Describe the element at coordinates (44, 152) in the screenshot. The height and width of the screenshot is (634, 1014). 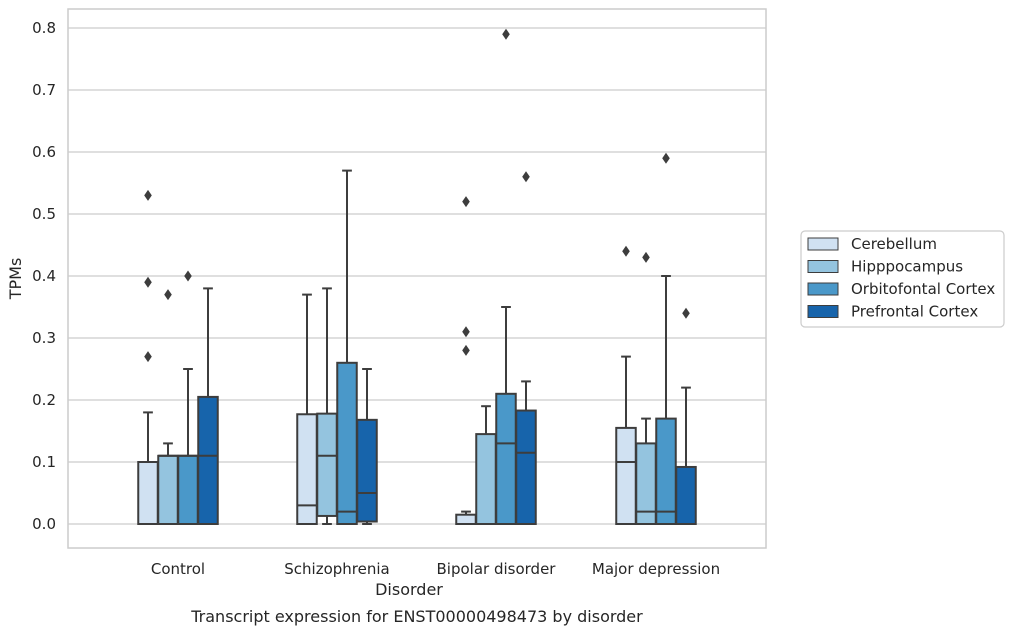
I see `y-tick-label: 0.6` at that location.